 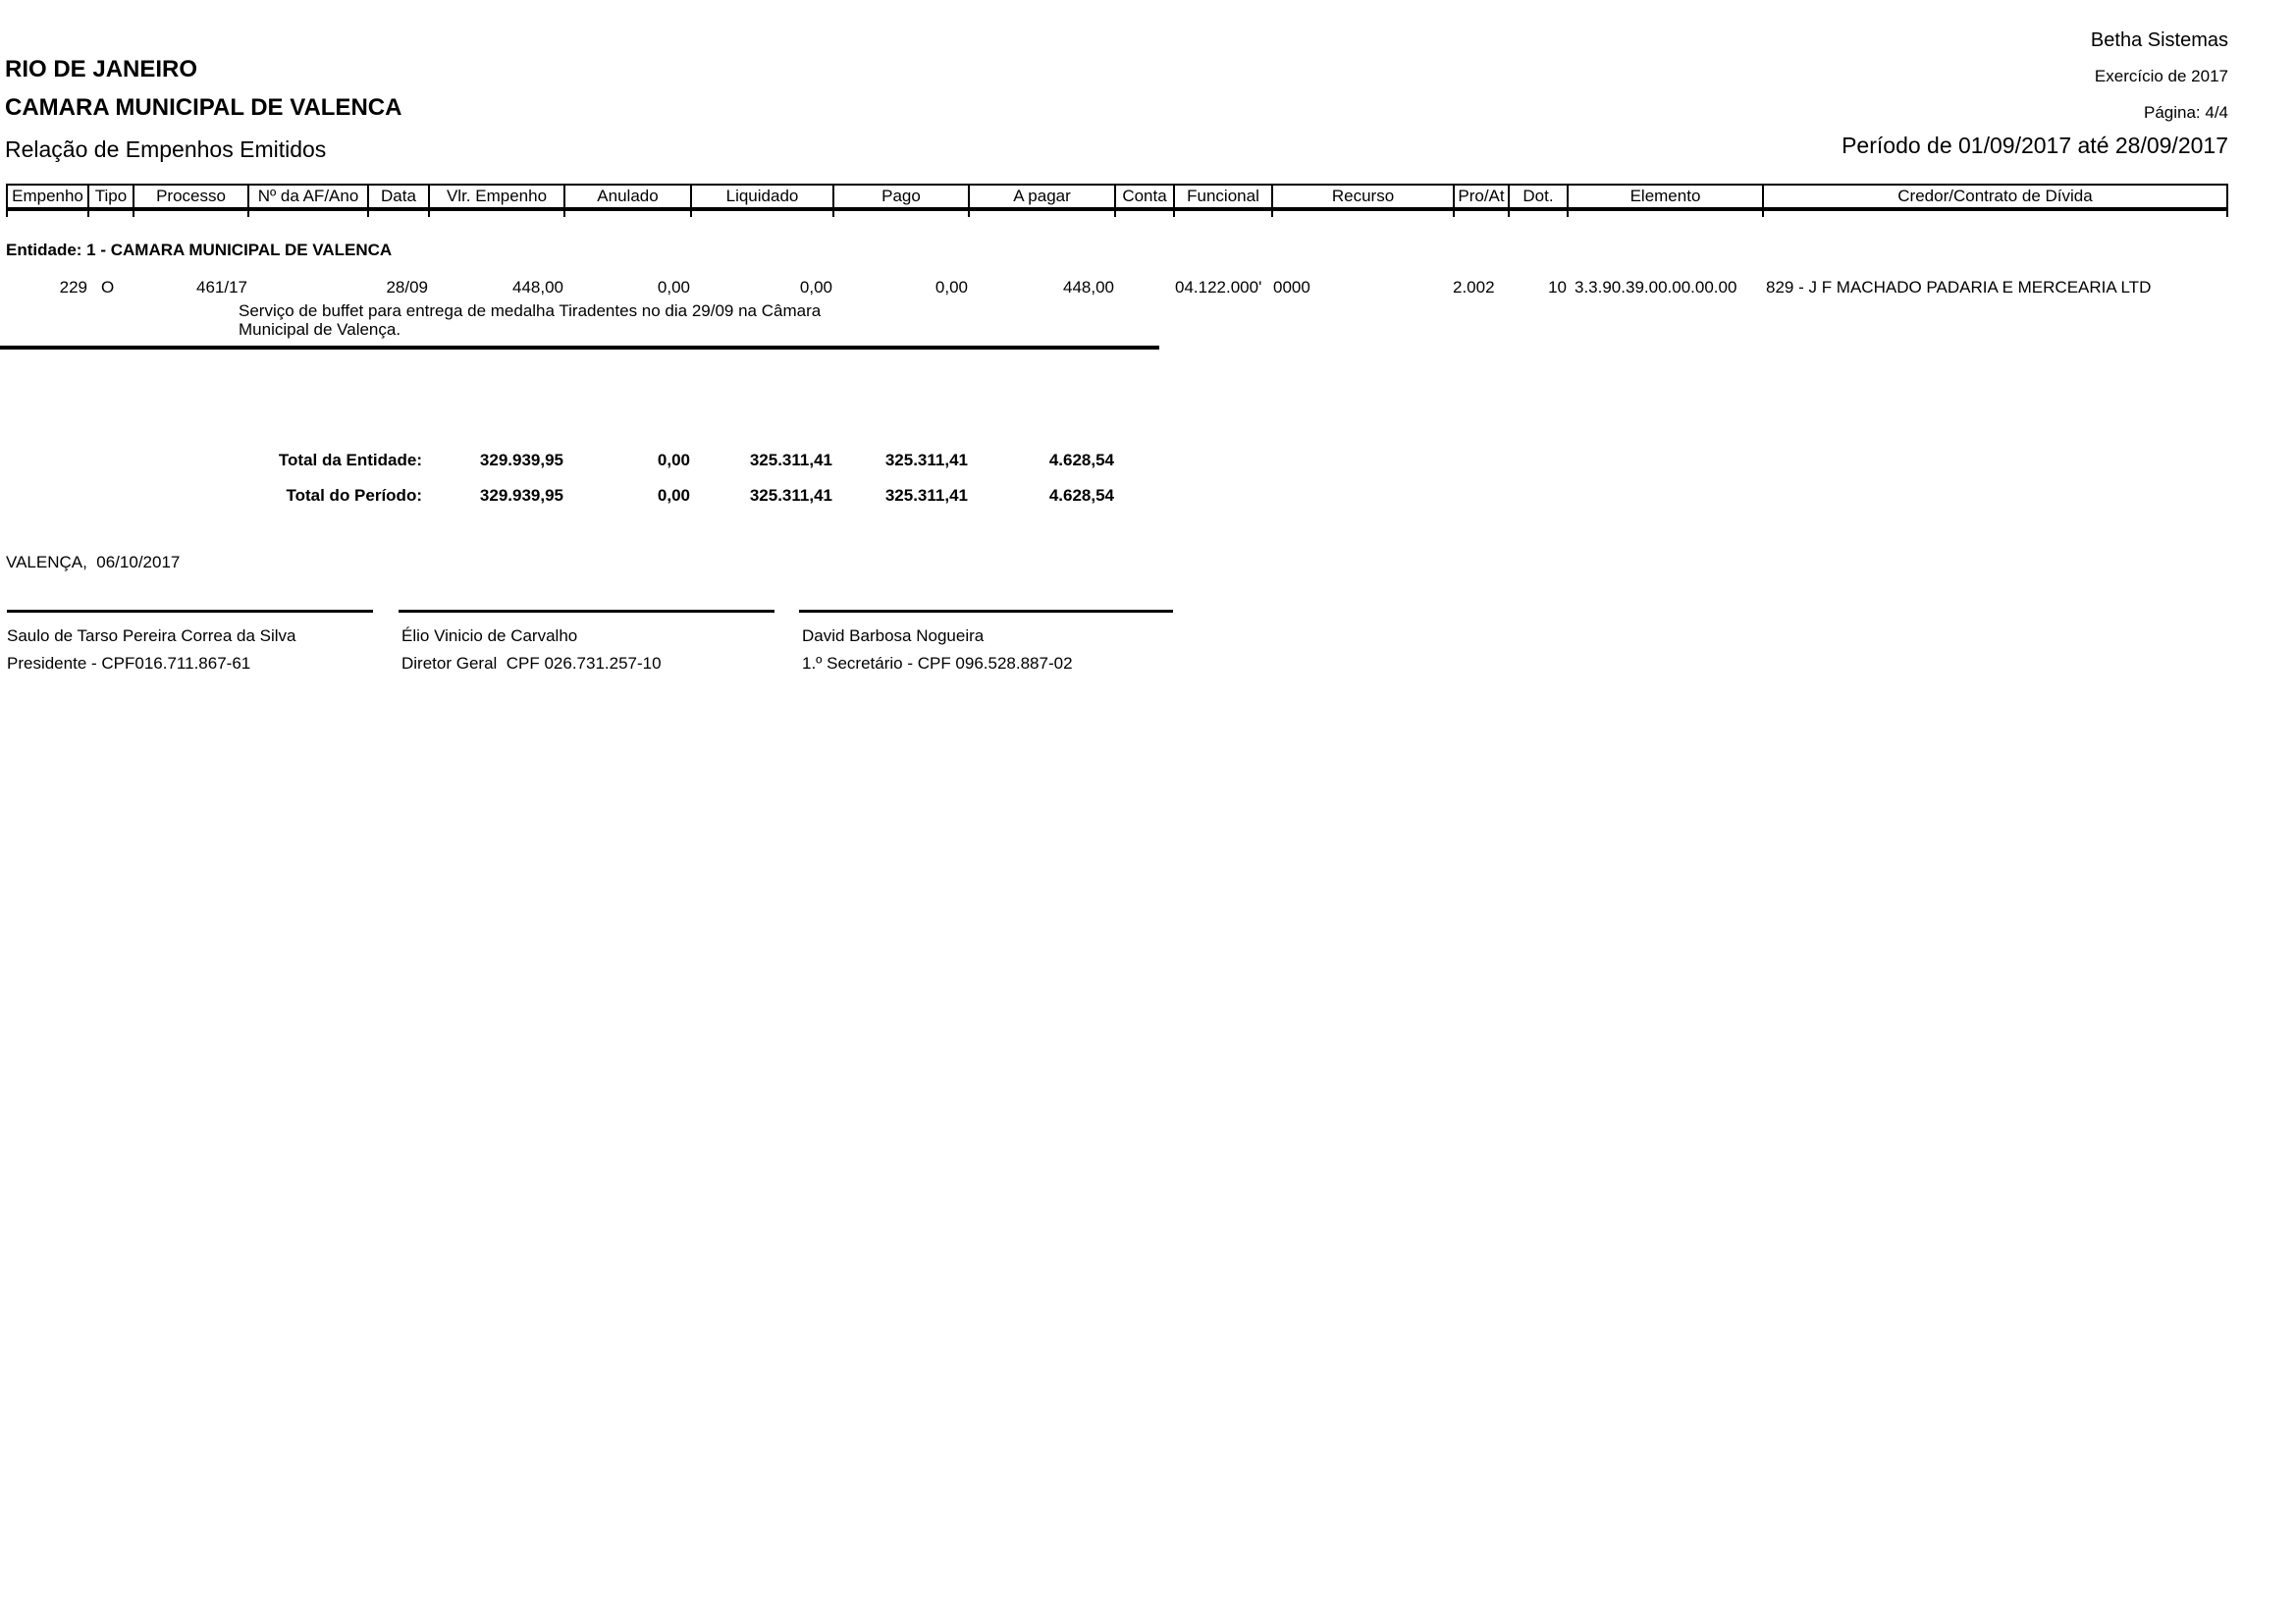 I want to click on cell-a-pagar: 448,00, so click(x=1088, y=287).